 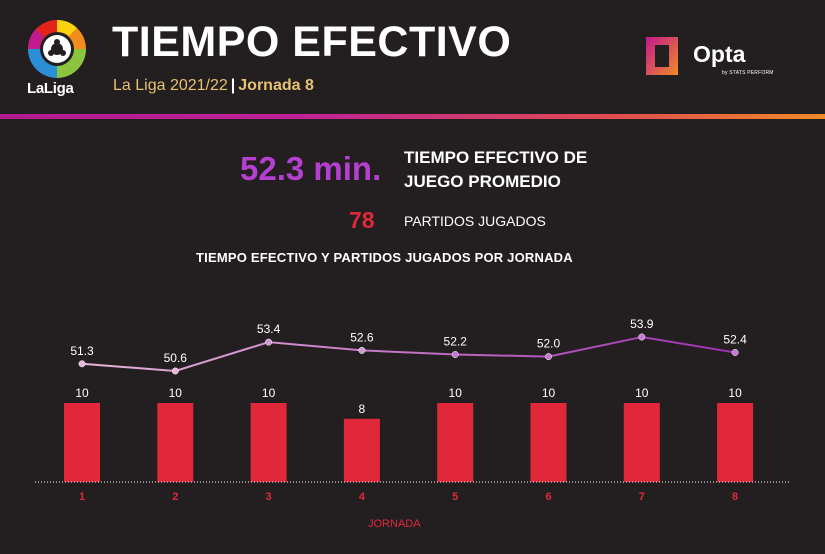 What do you see at coordinates (362, 220) in the screenshot?
I see `matches-played-value: 78` at bounding box center [362, 220].